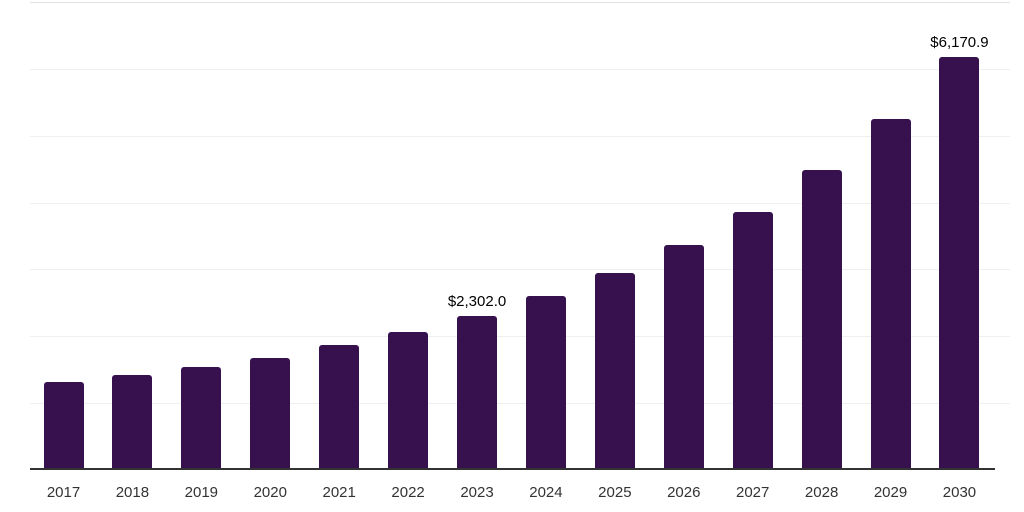 This screenshot has width=1024, height=512. Describe the element at coordinates (201, 492) in the screenshot. I see `tick-label-2019: 2019` at that location.